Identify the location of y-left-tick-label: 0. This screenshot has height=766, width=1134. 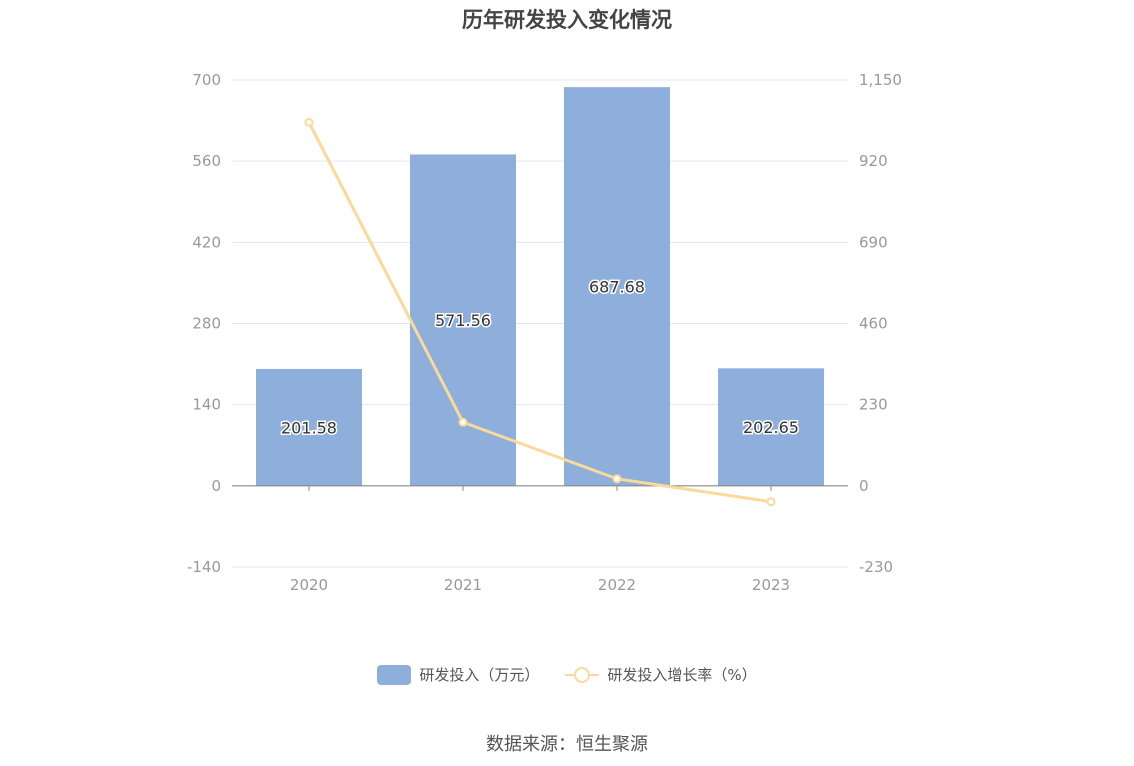
(216, 486).